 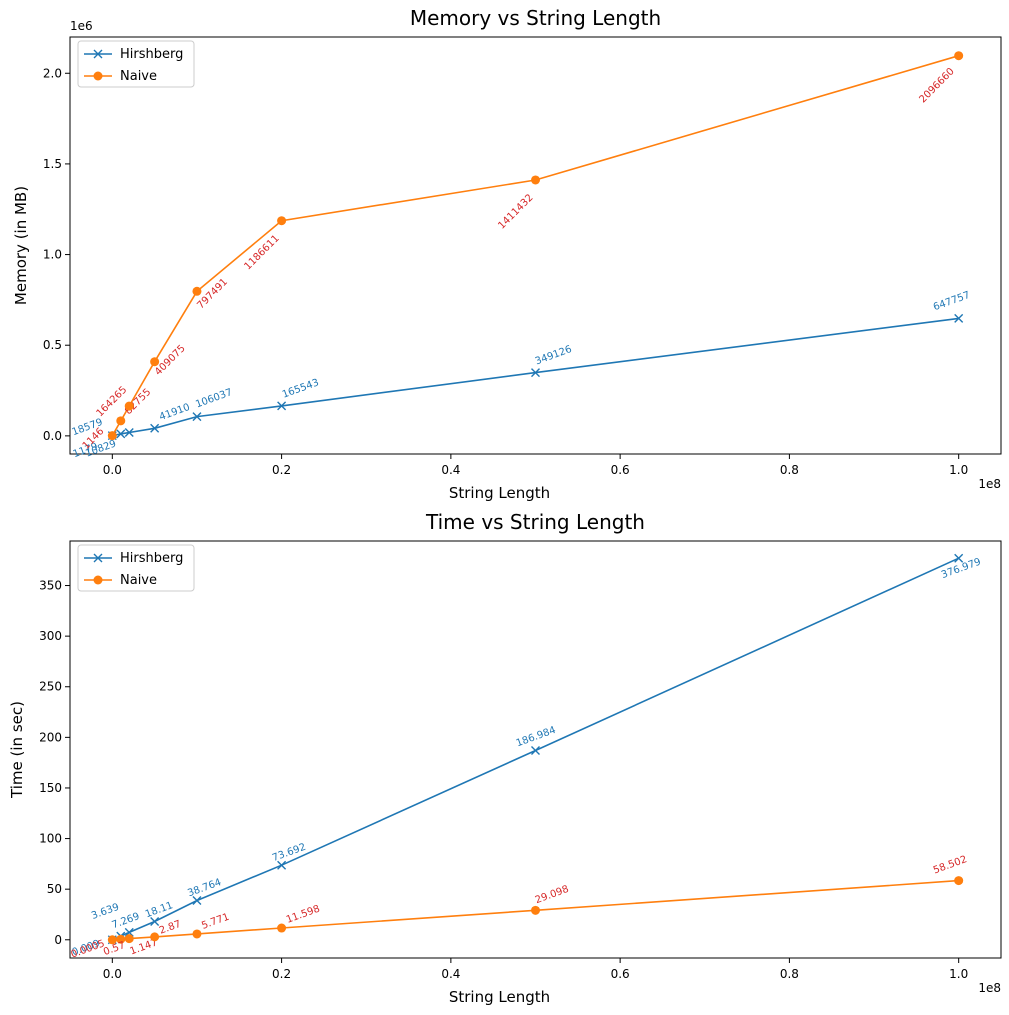 What do you see at coordinates (50, 586) in the screenshot?
I see `y-tick-label: 350` at bounding box center [50, 586].